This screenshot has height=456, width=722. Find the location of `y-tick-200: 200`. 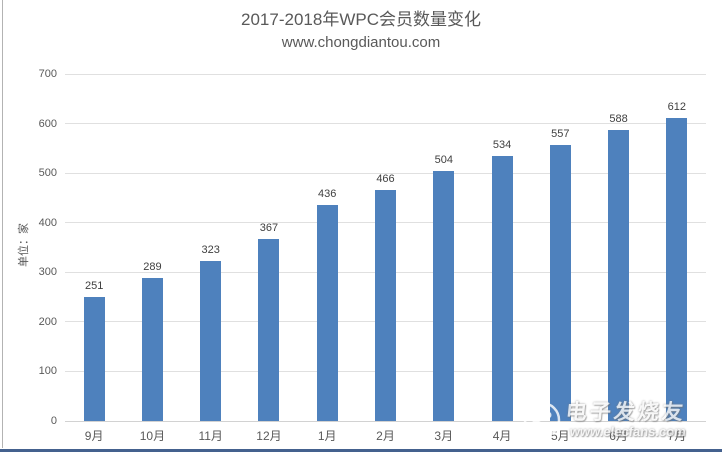

y-tick-200: 200 is located at coordinates (47, 321).